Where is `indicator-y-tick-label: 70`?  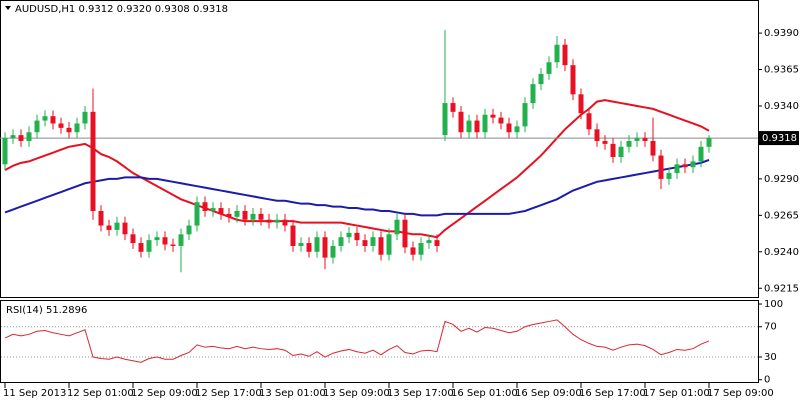
indicator-y-tick-label: 70 is located at coordinates (770, 327).